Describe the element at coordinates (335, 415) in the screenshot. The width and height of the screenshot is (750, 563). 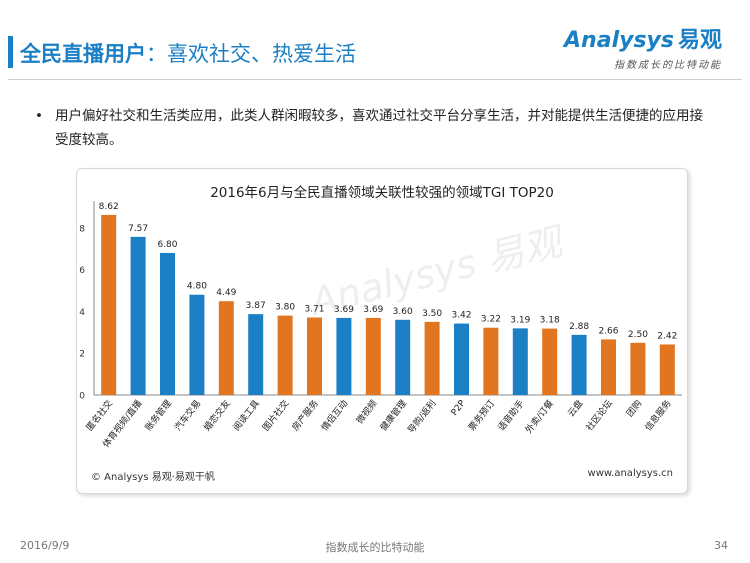
I see `x-tick-label: 情侣互动` at that location.